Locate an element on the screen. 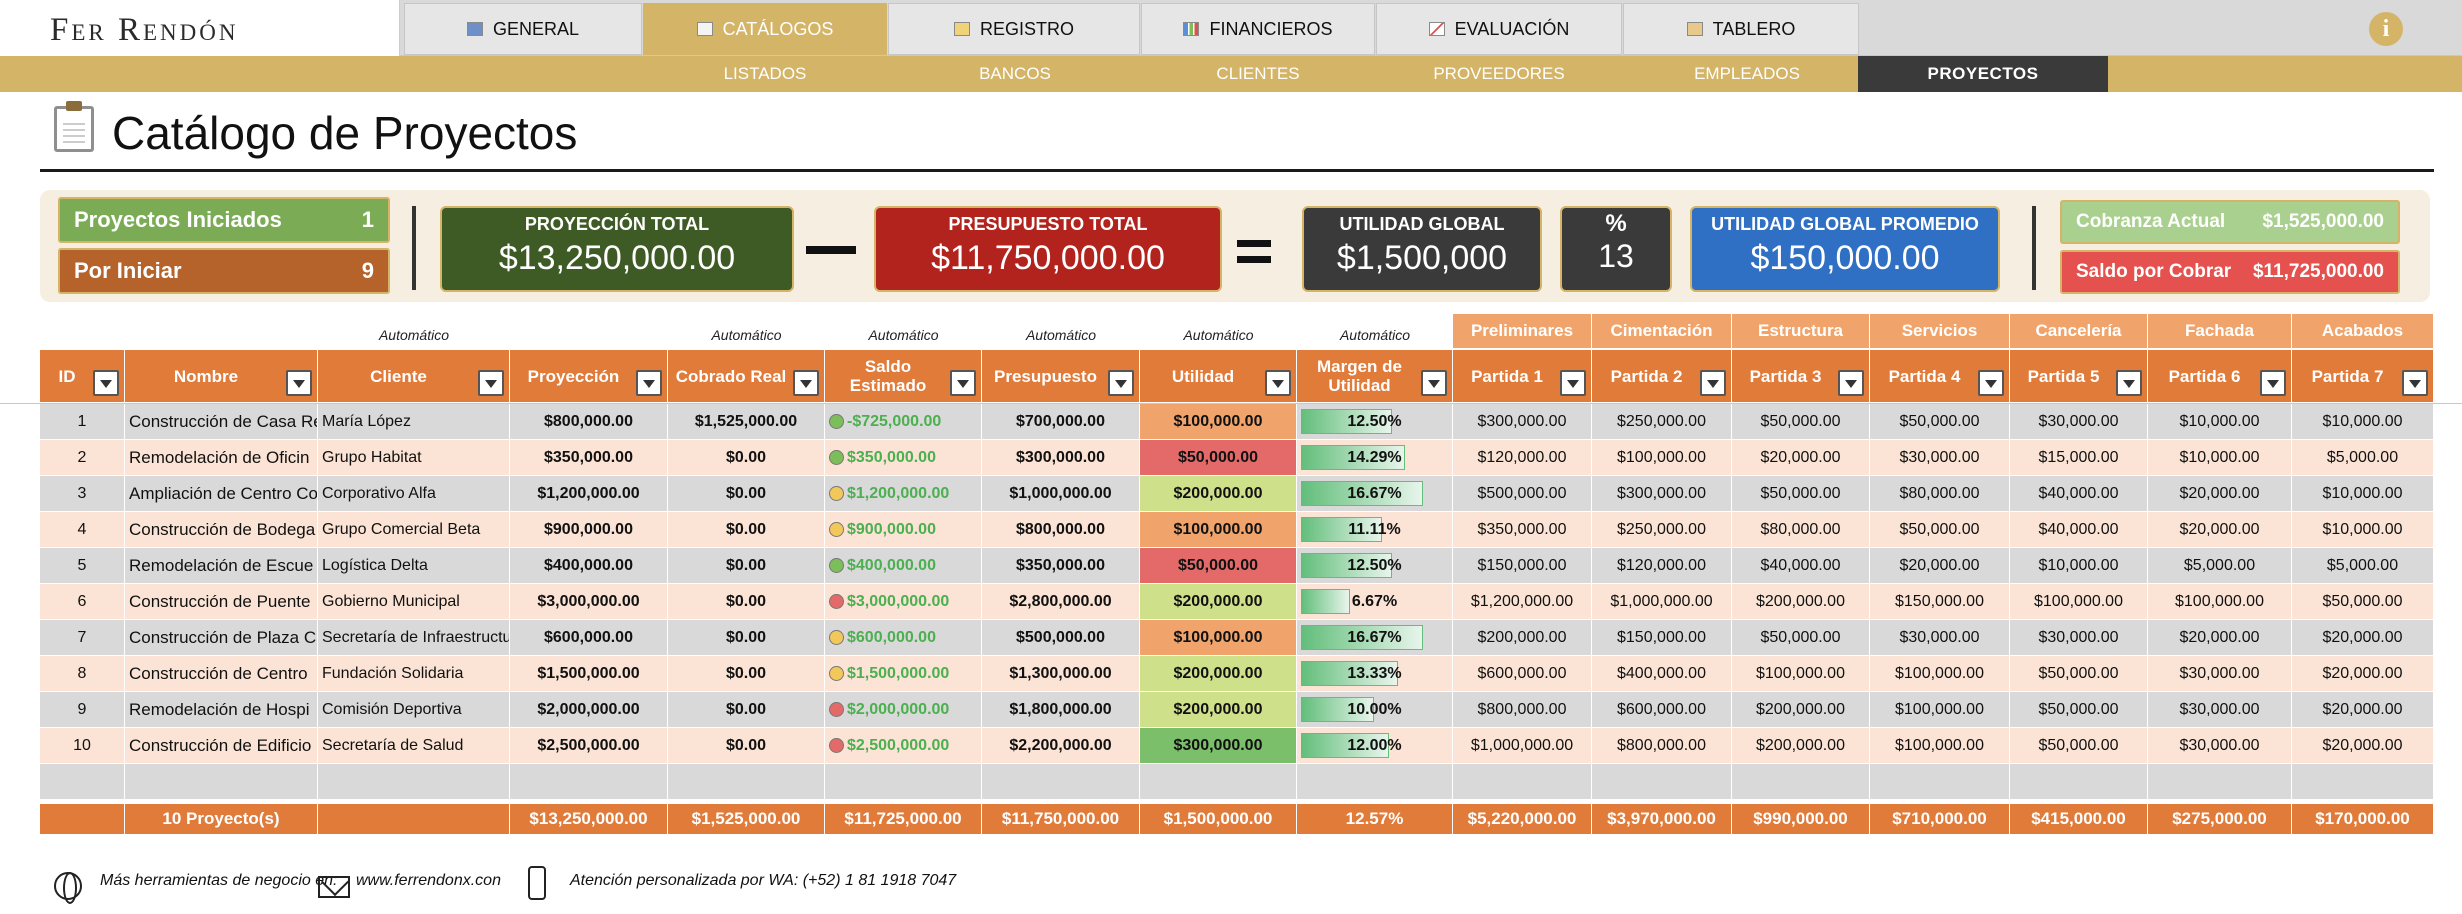 This screenshot has height=914, width=2462. cell-partida-6: $10,000.00 is located at coordinates (2220, 458).